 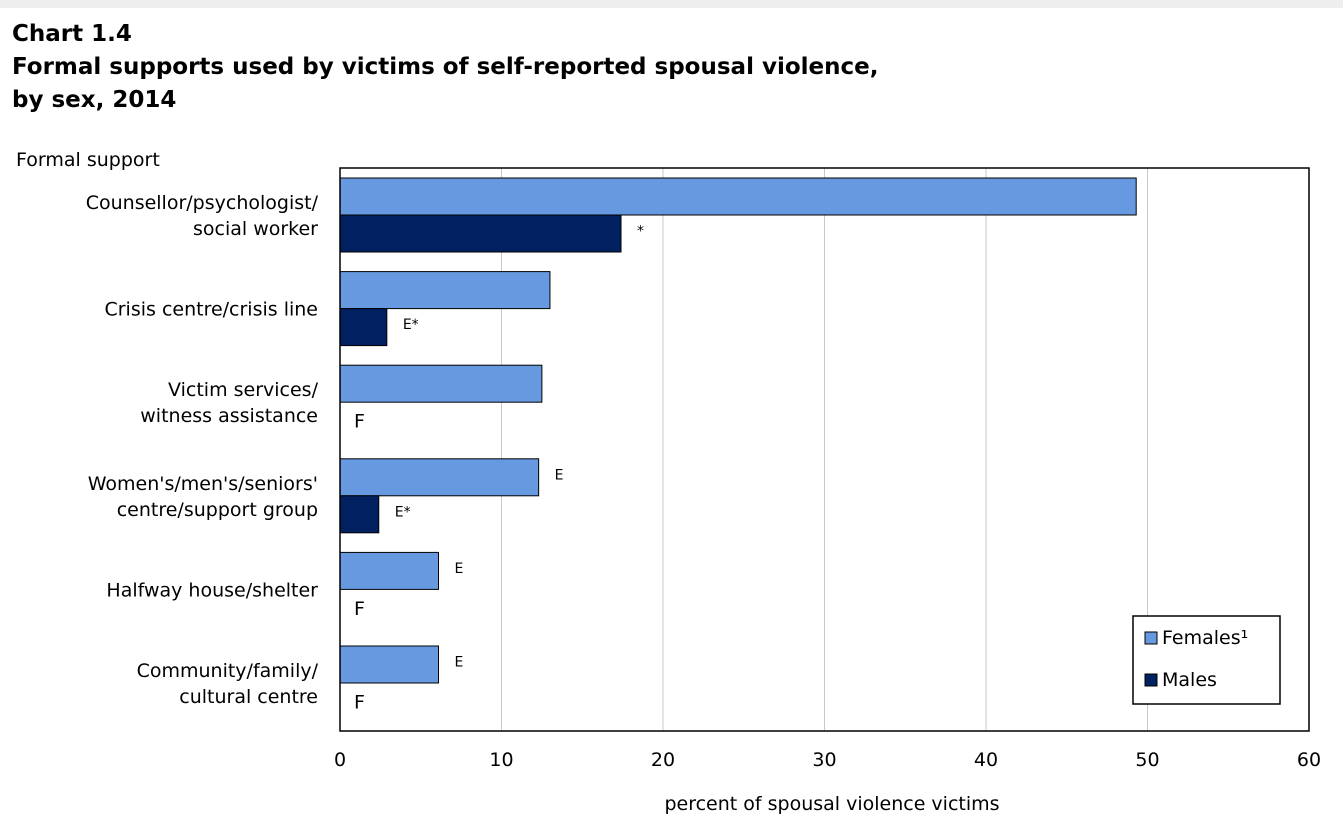 I want to click on category-label-0-0: Counsellor/psychologist/, so click(x=202, y=203).